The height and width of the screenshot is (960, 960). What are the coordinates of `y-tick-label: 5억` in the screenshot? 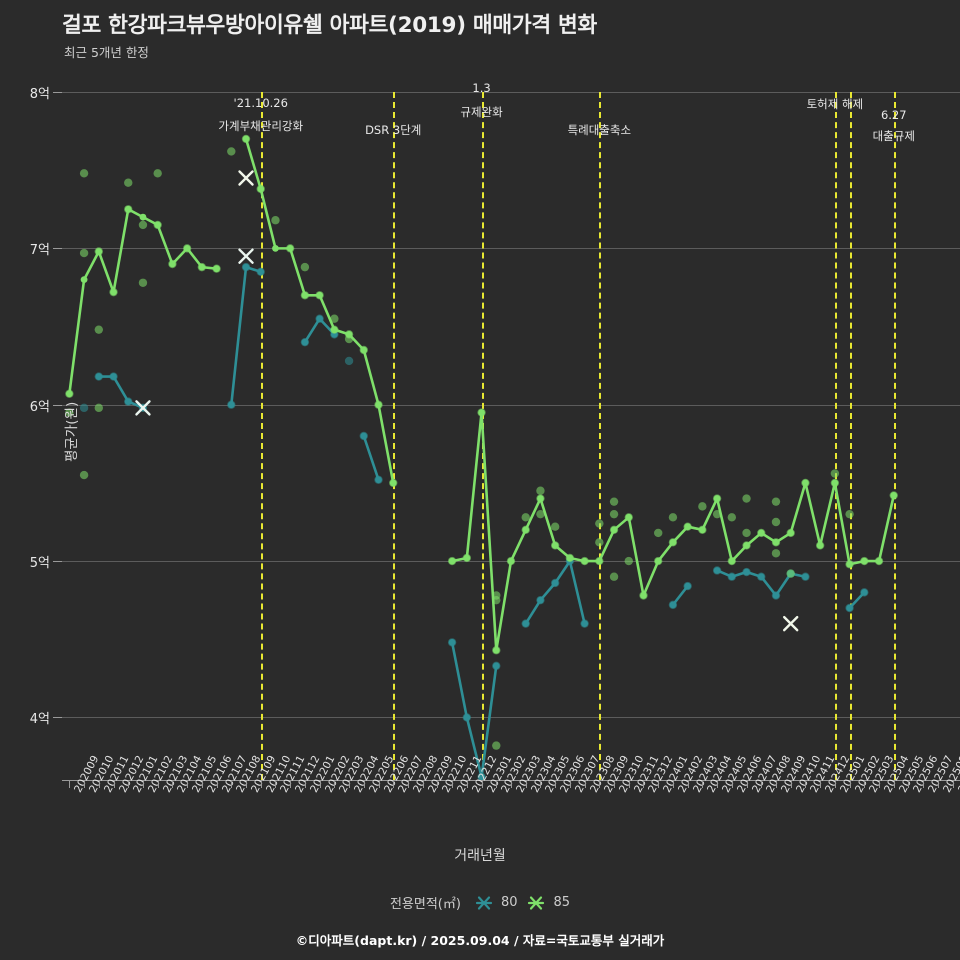 It's located at (39, 564).